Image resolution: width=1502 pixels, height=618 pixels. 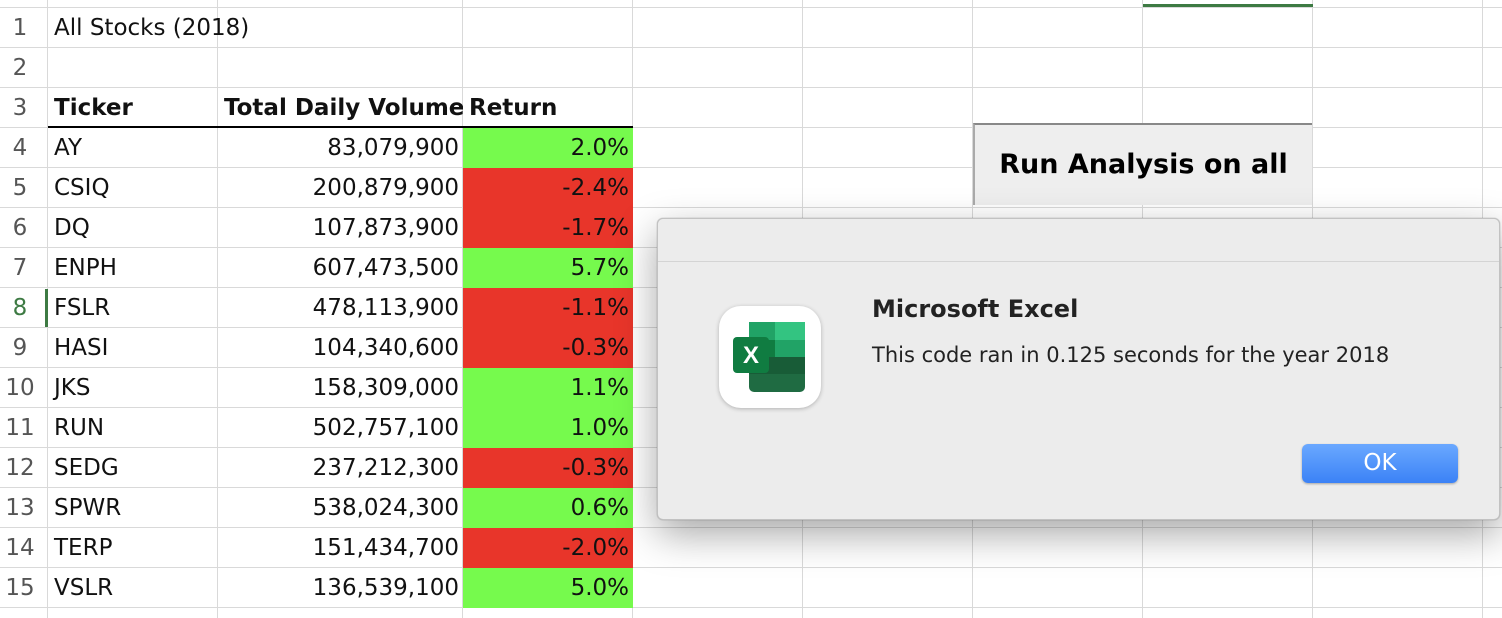 I want to click on ticker-cell: VSLR, so click(x=84, y=588).